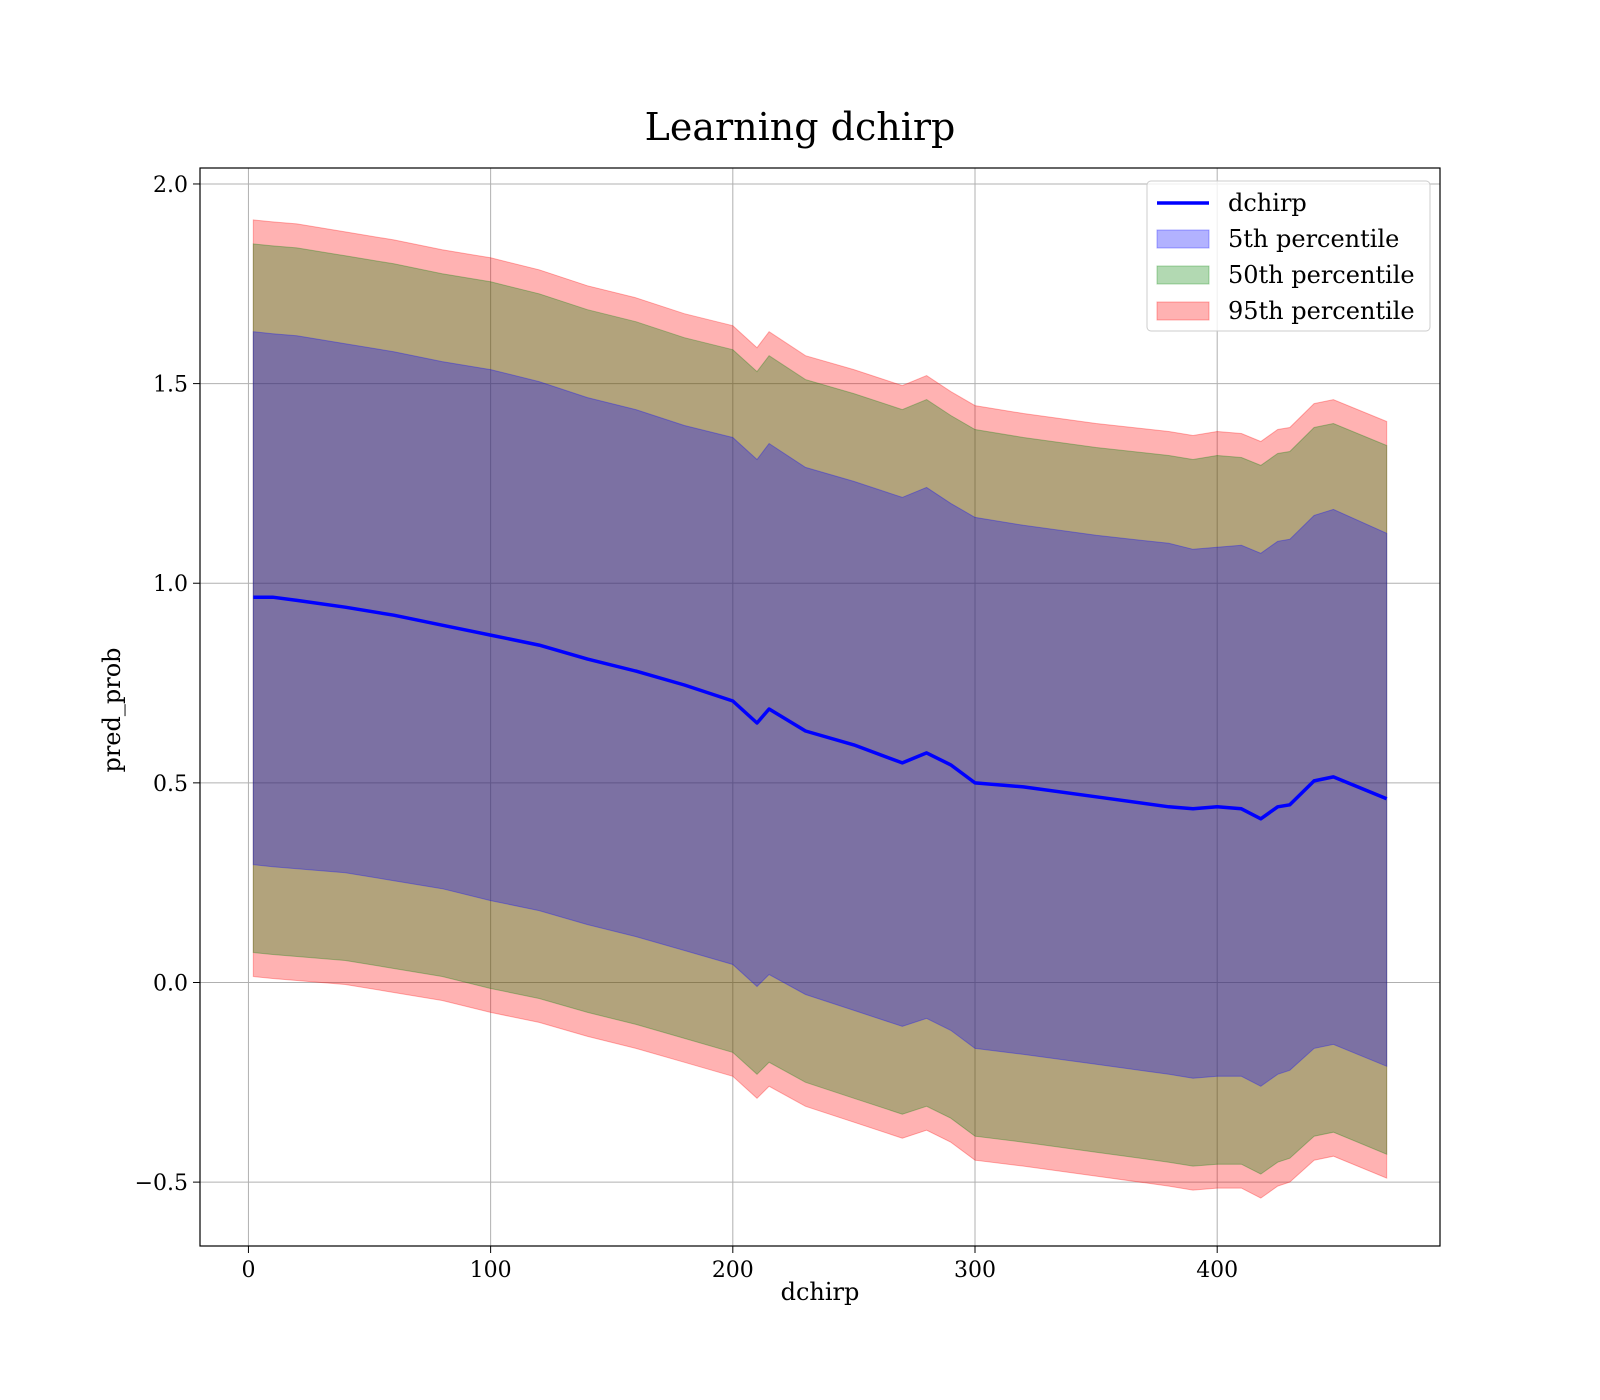 The height and width of the screenshot is (1400, 1600). Describe the element at coordinates (1321, 275) in the screenshot. I see `legend-label: 50th percentile` at that location.